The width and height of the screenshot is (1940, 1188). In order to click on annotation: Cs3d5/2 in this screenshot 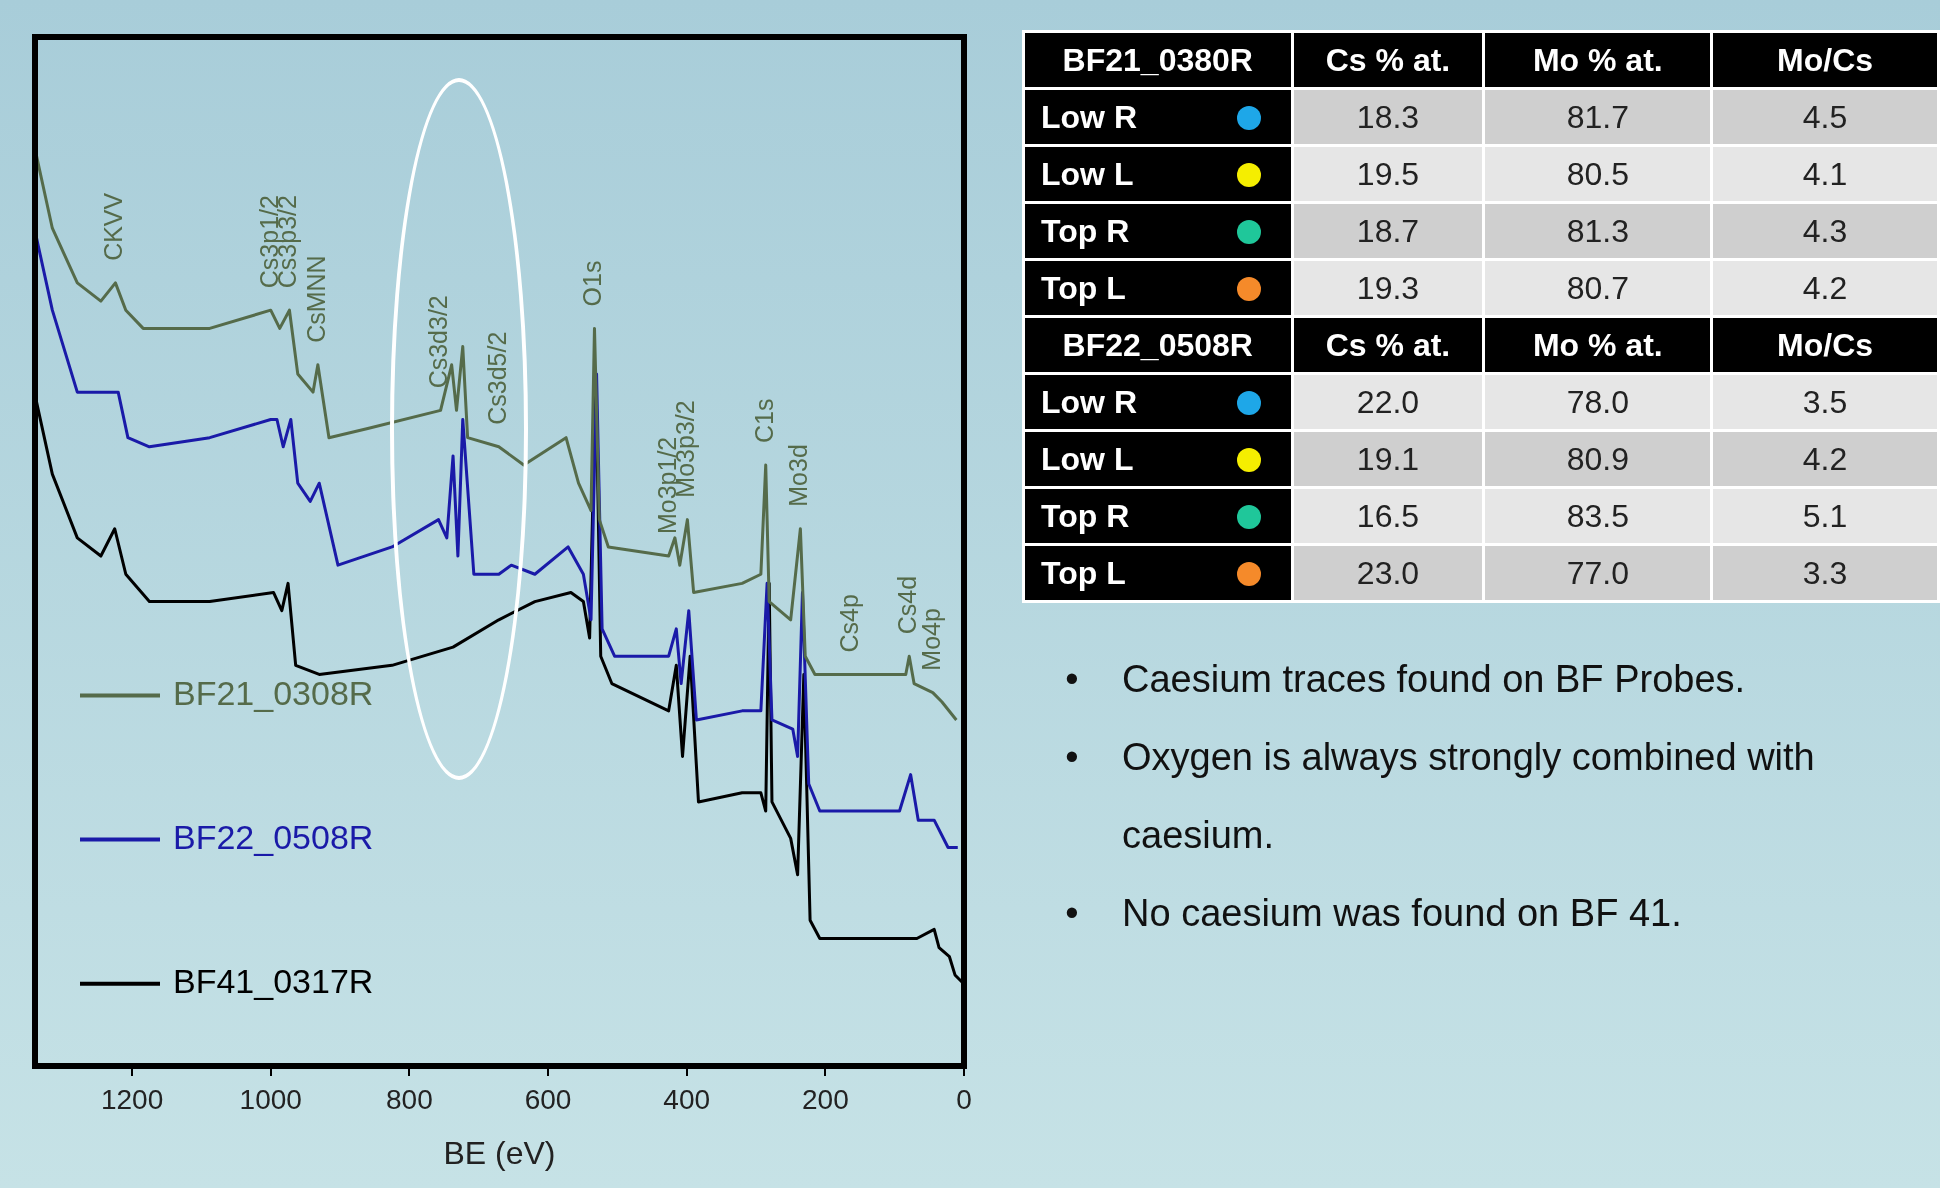, I will do `click(496, 378)`.